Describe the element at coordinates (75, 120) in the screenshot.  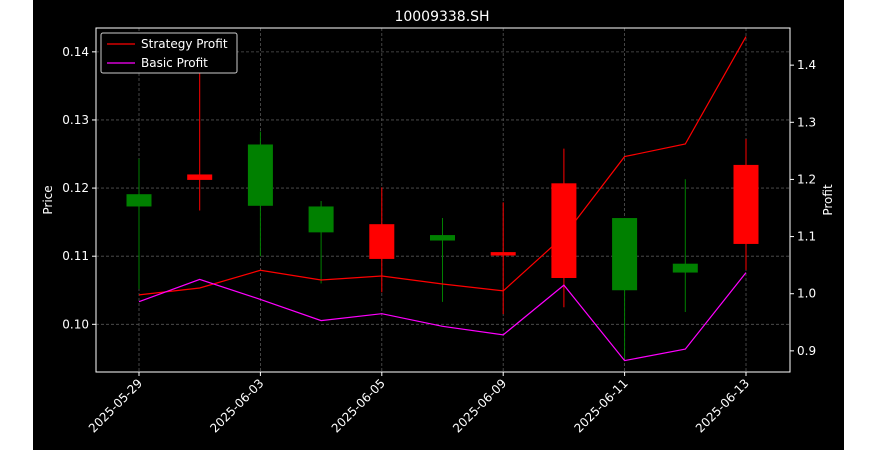
I see `left-tick-label-3: 0.13` at that location.